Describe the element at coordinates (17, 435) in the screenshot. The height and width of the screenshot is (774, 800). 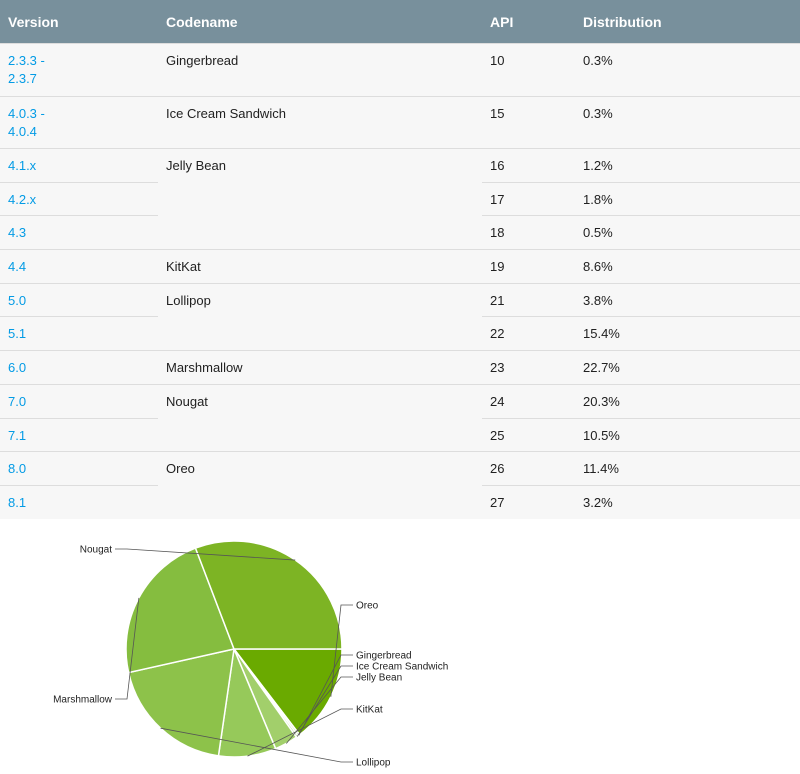
I see `version-link: 7.1` at that location.